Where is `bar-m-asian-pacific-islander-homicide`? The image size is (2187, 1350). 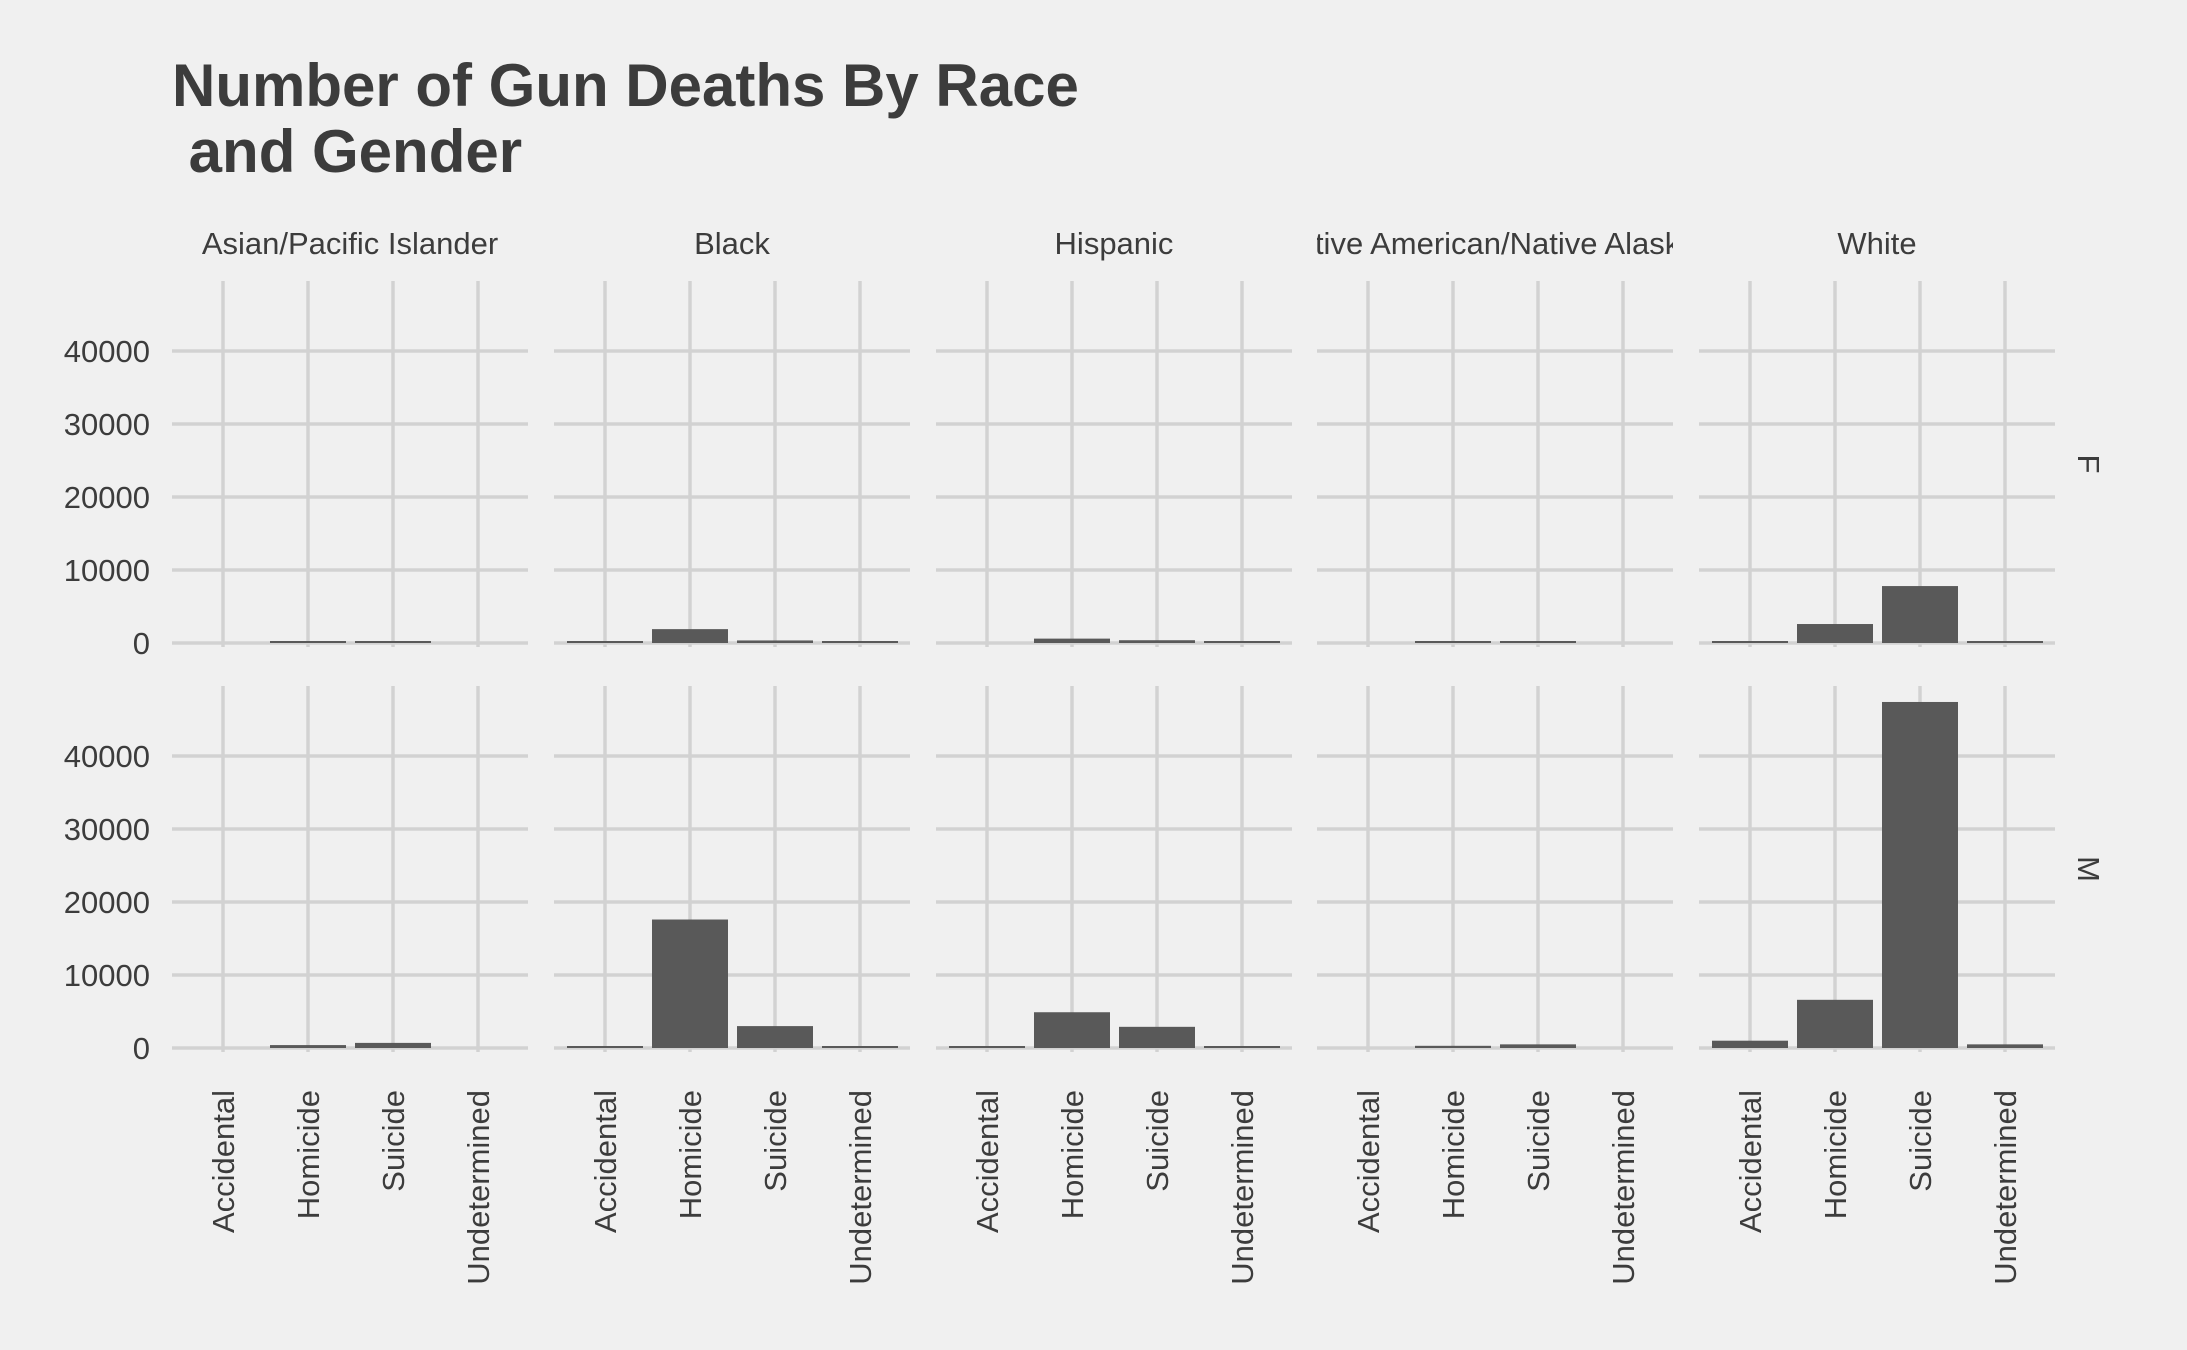
bar-m-asian-pacific-islander-homicide is located at coordinates (308, 1046).